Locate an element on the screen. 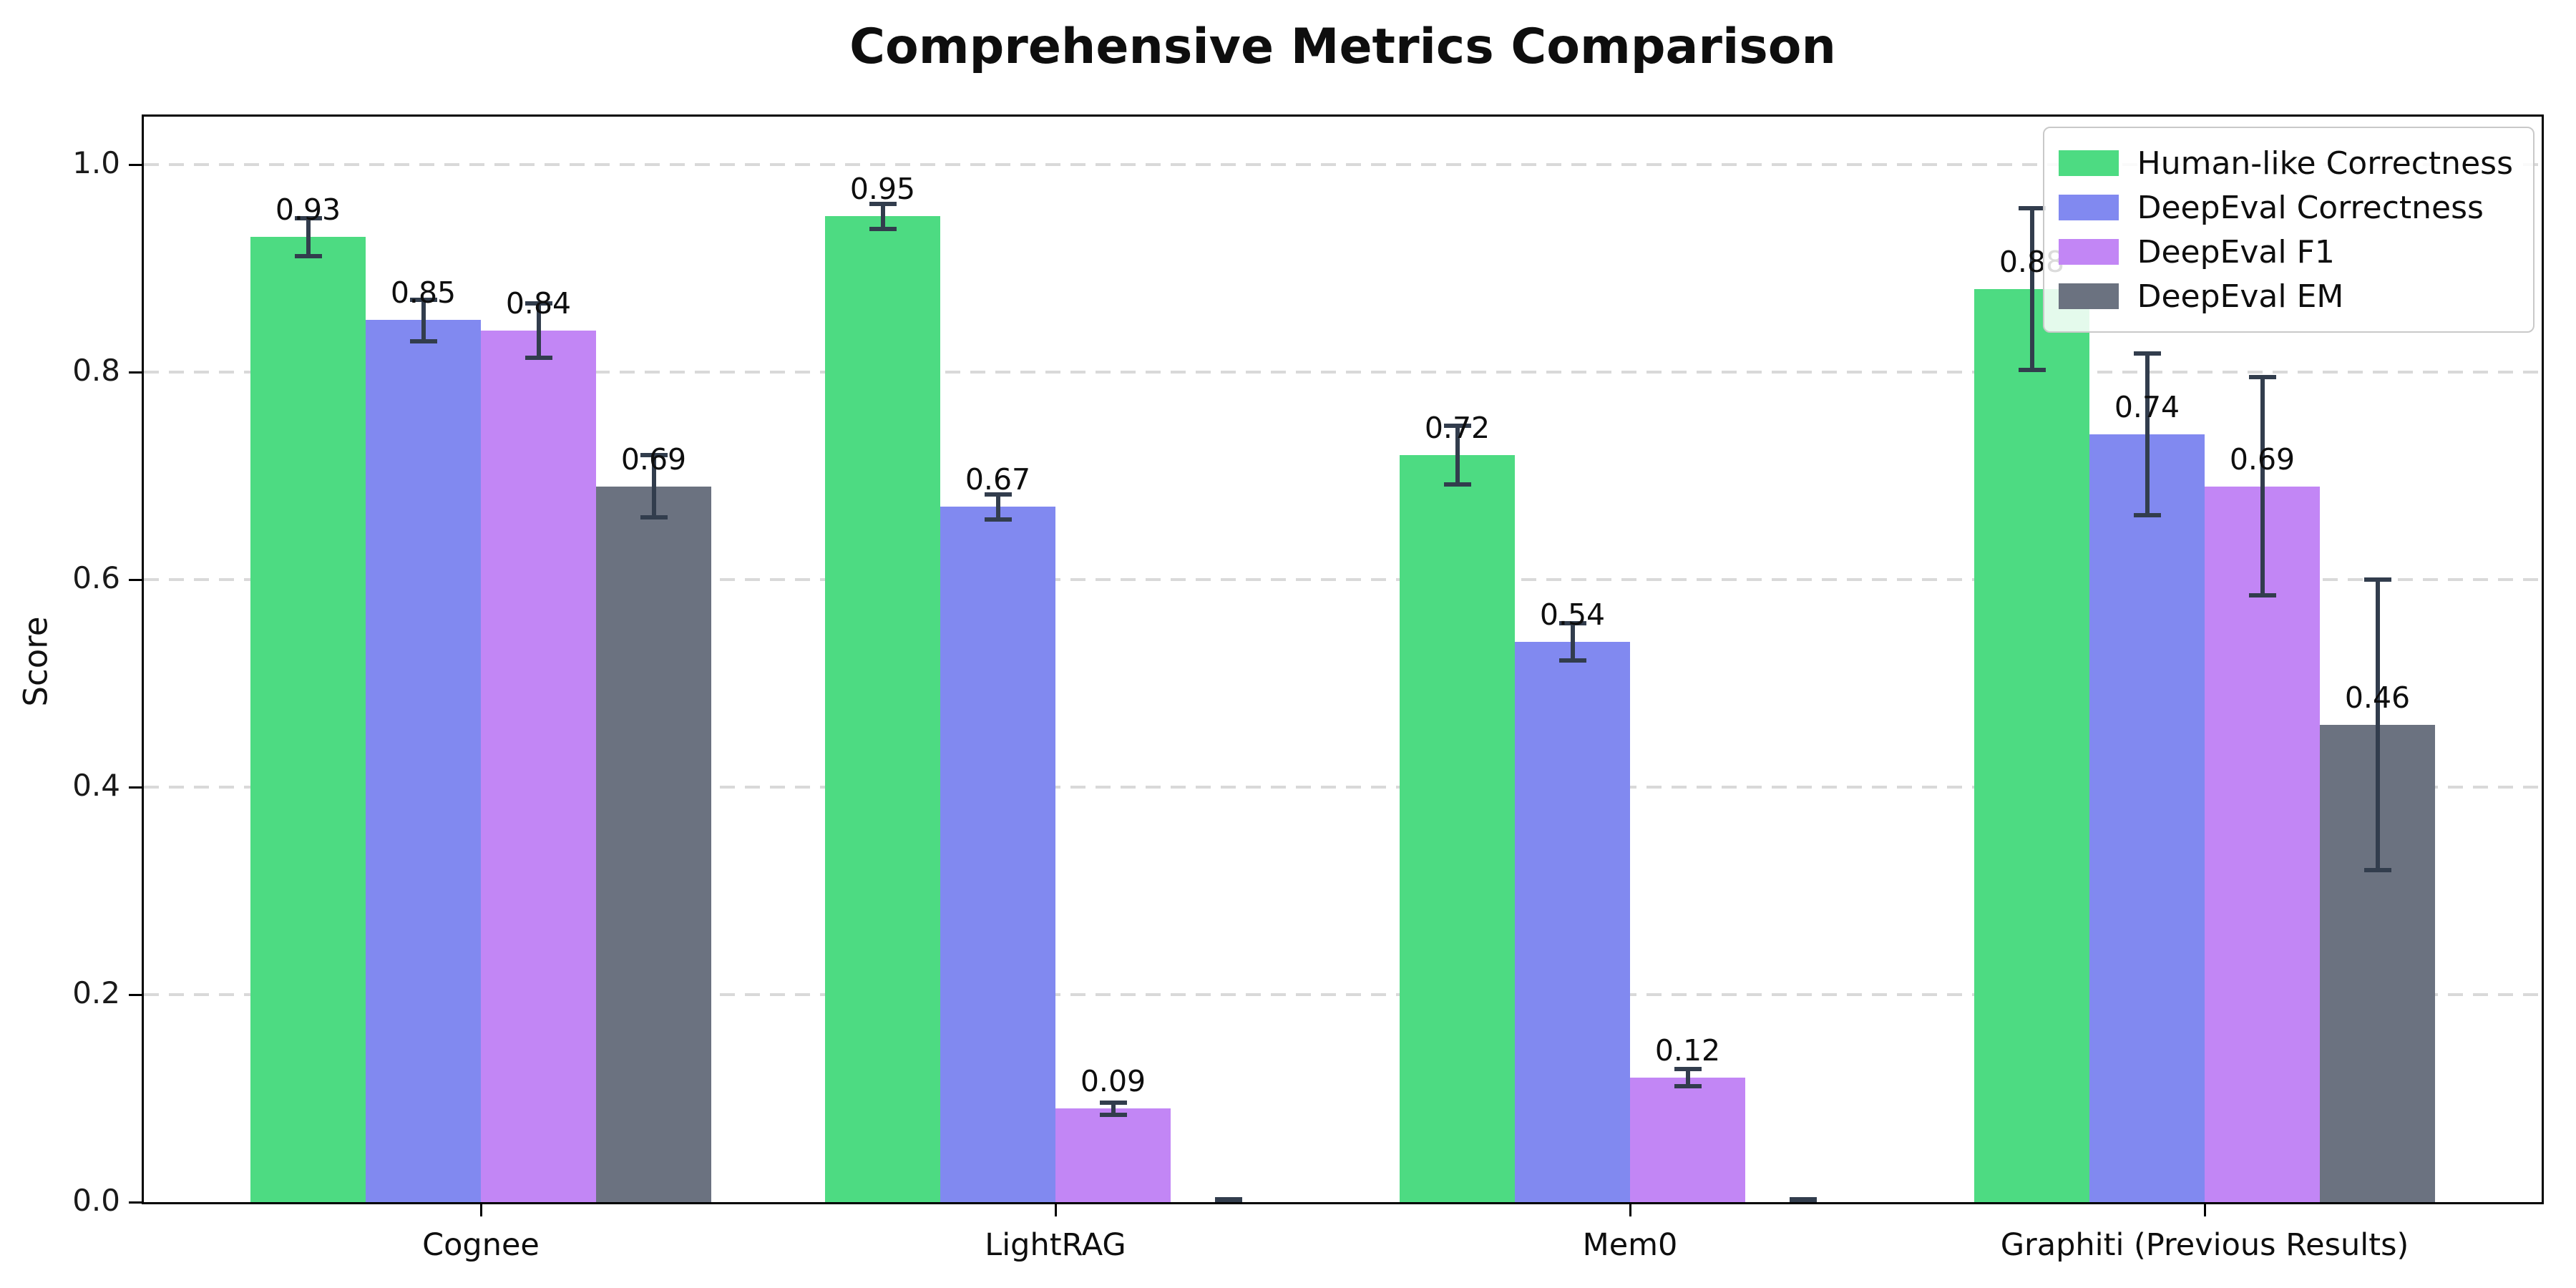 Image resolution: width=2576 pixels, height=1288 pixels. legend-item: DeepEval F1 is located at coordinates (2285, 252).